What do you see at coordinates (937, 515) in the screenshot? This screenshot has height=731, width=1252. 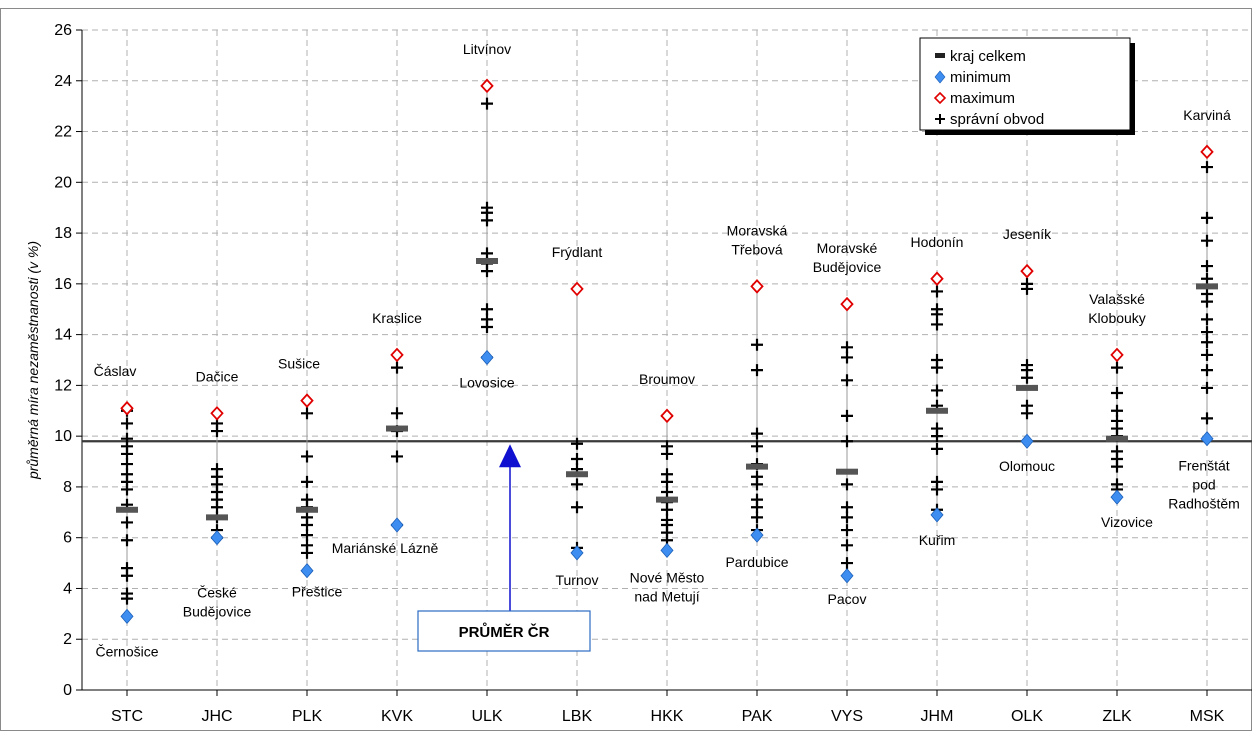 I see `min-mark-jhm` at bounding box center [937, 515].